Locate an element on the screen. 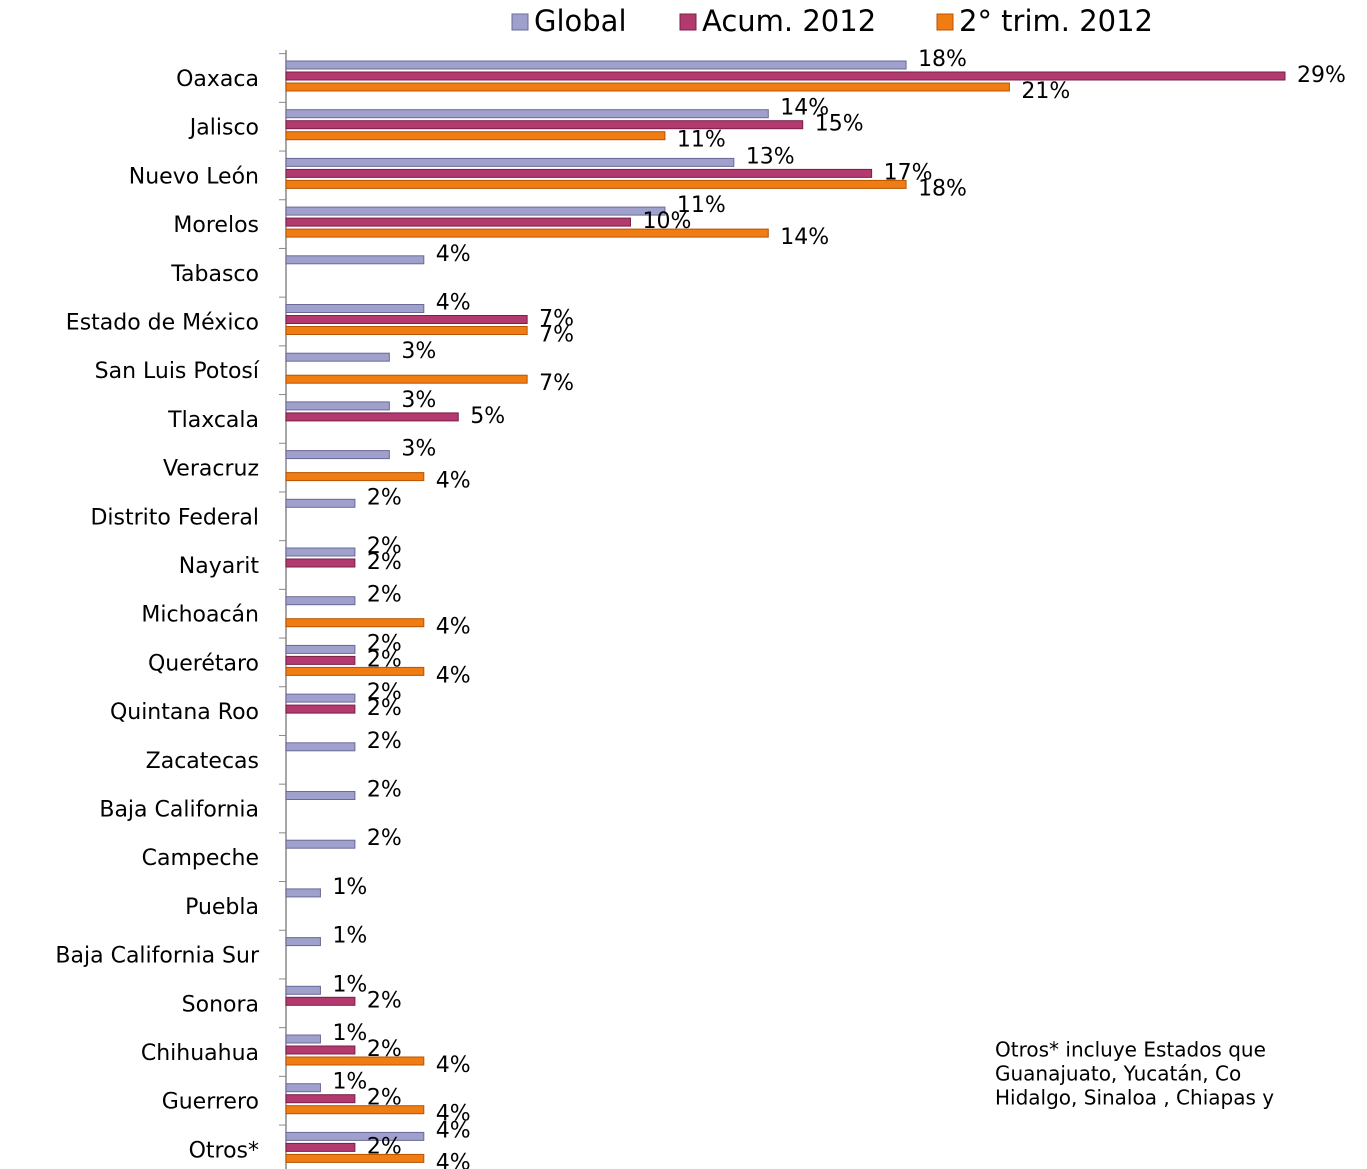 The height and width of the screenshot is (1169, 1367). data-label: 29% is located at coordinates (1321, 75).